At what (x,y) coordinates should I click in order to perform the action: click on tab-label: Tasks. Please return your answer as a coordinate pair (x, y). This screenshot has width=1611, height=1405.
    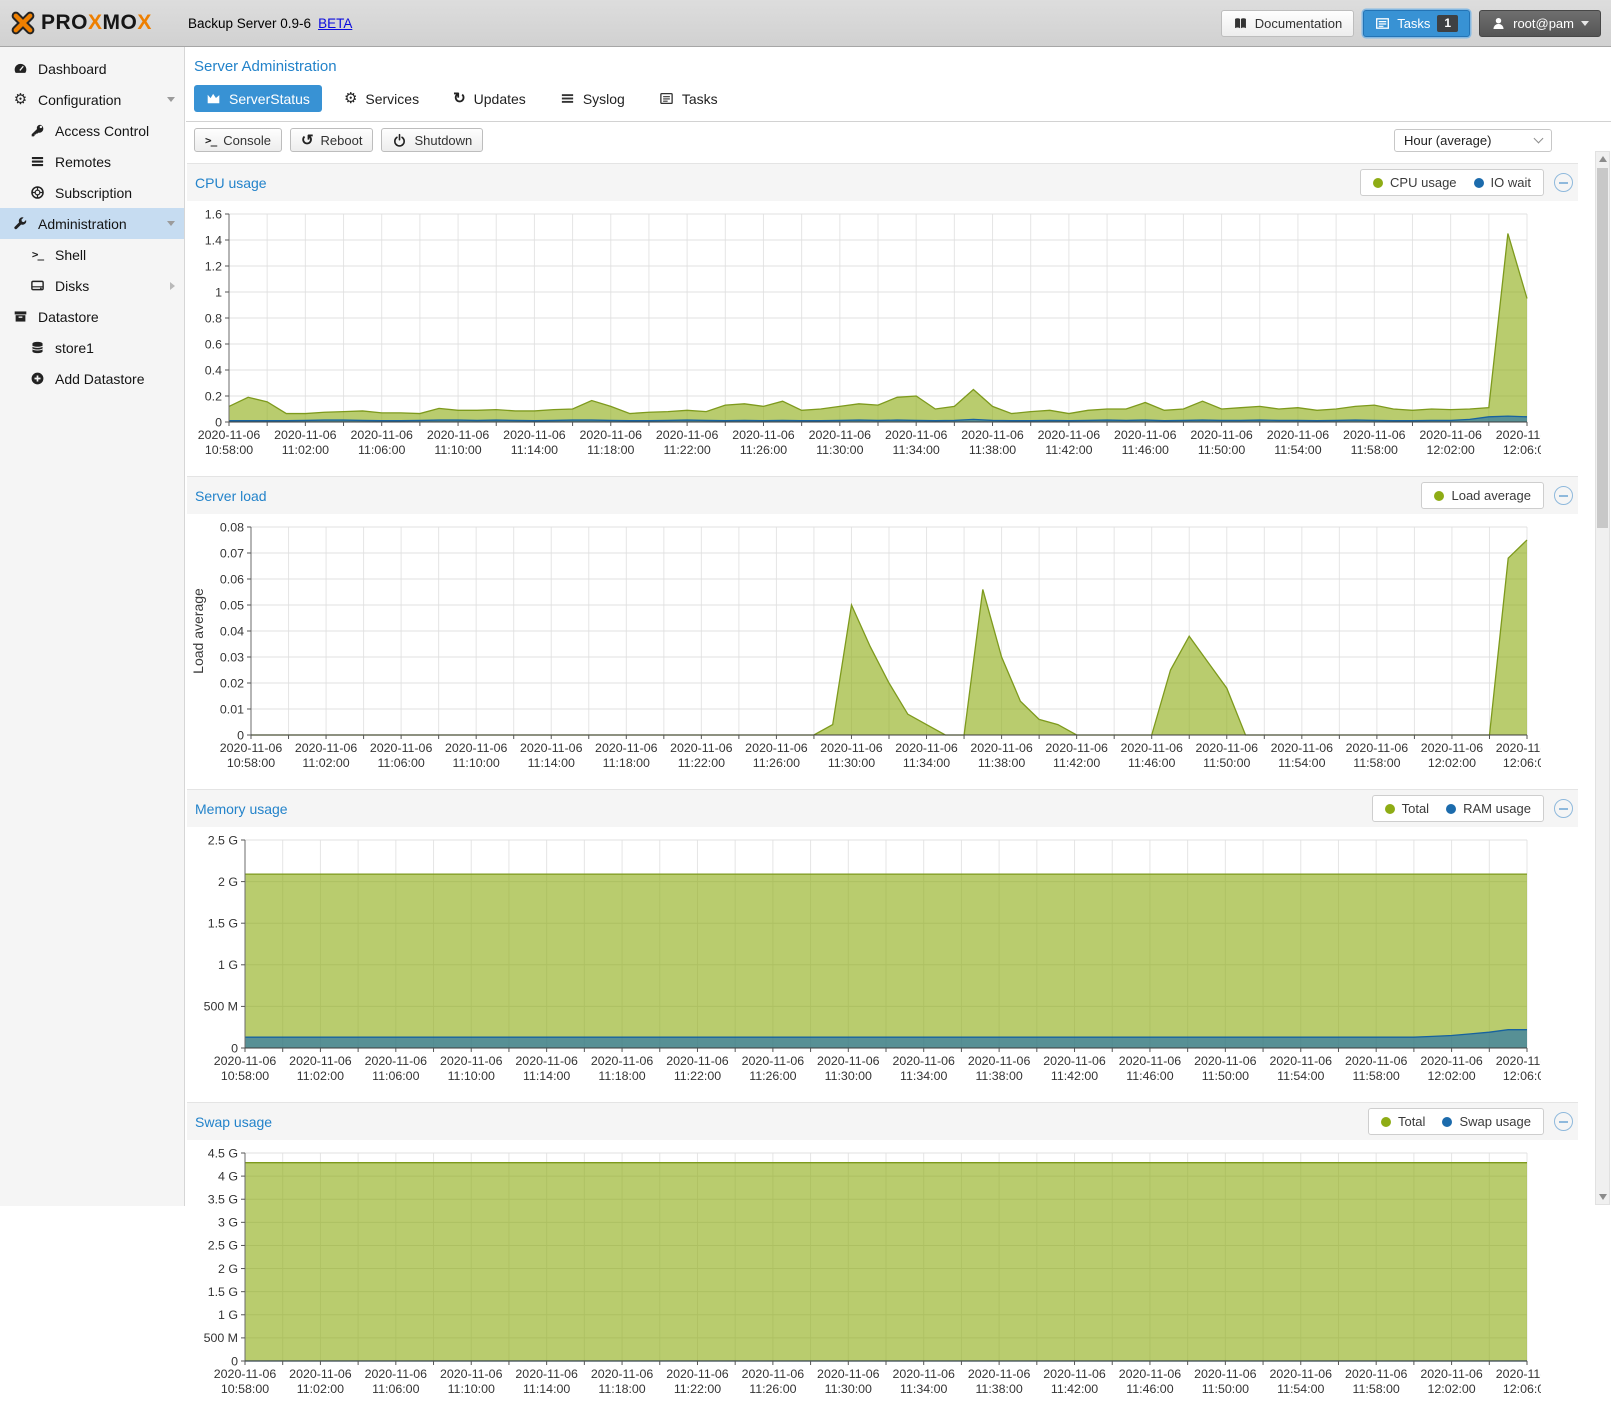
    Looking at the image, I should click on (700, 99).